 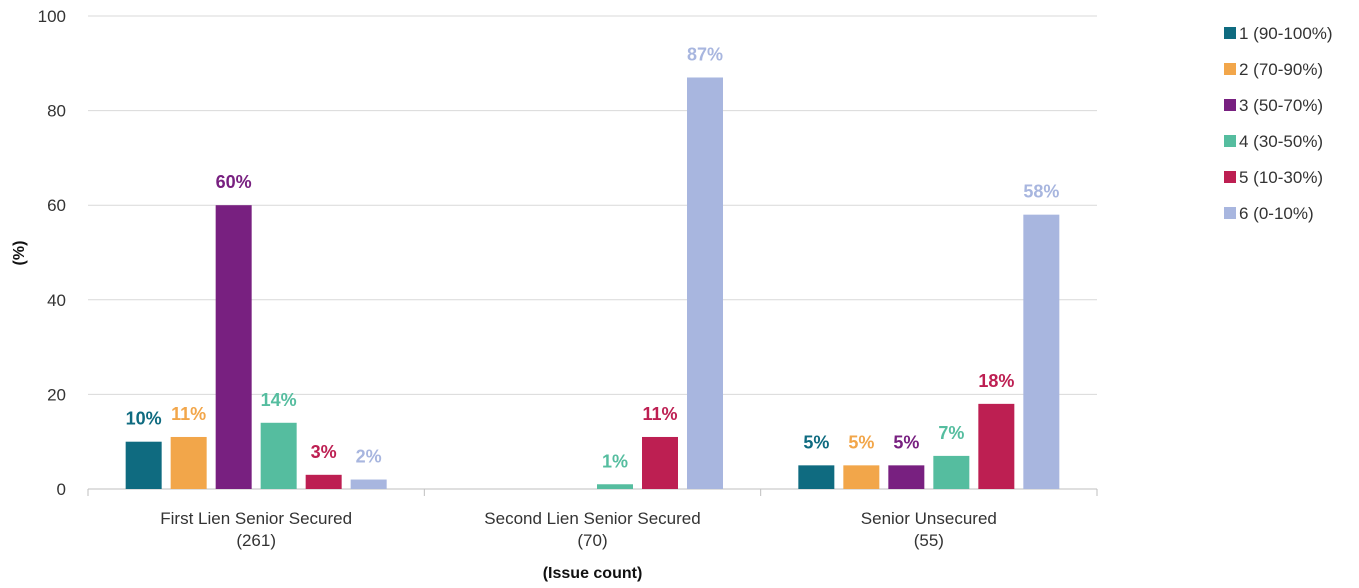 I want to click on data-label: 60%, so click(x=234, y=182).